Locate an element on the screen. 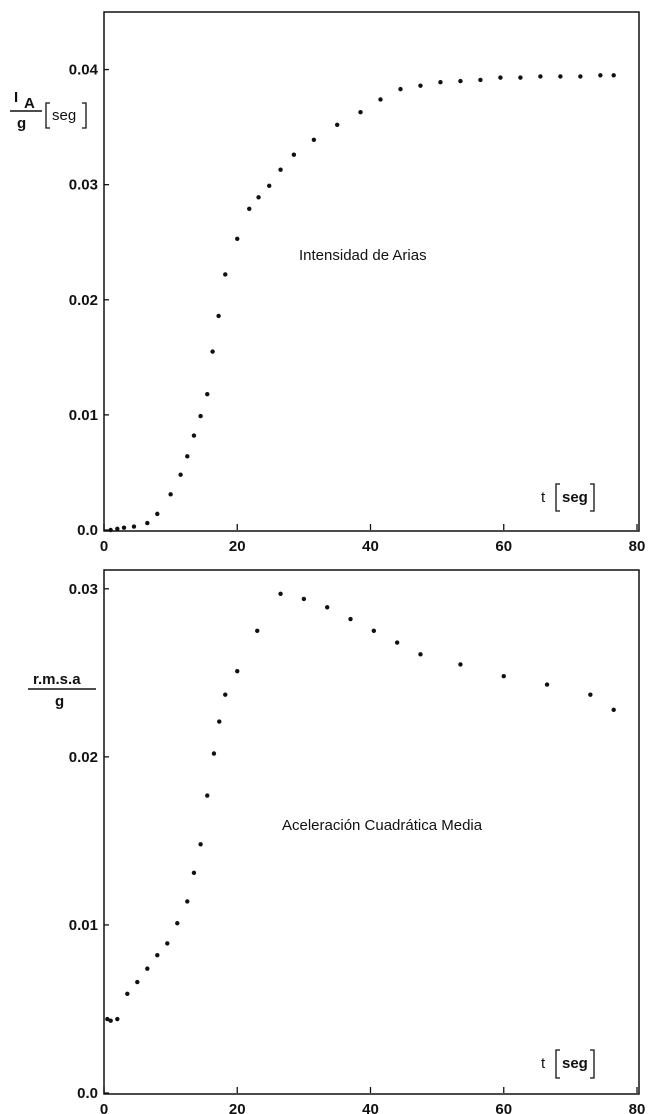 This screenshot has height=1114, width=667. svg-text: r.m.s.a is located at coordinates (57, 679).